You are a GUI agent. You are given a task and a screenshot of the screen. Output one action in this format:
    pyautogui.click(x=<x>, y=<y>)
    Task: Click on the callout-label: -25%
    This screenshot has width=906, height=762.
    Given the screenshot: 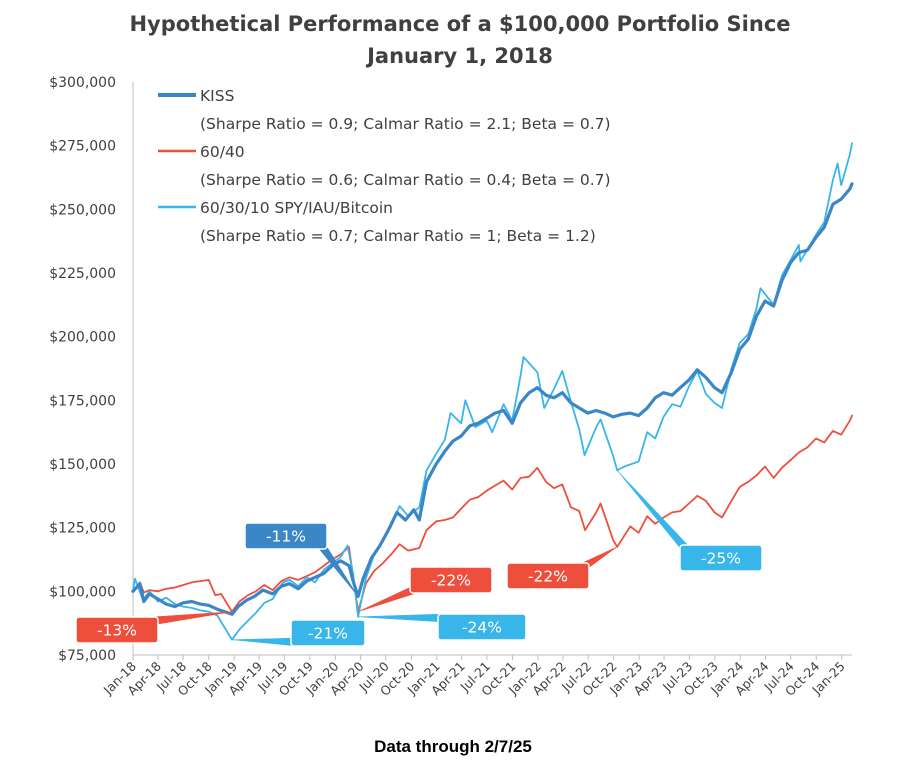 What is the action you would take?
    pyautogui.click(x=721, y=559)
    